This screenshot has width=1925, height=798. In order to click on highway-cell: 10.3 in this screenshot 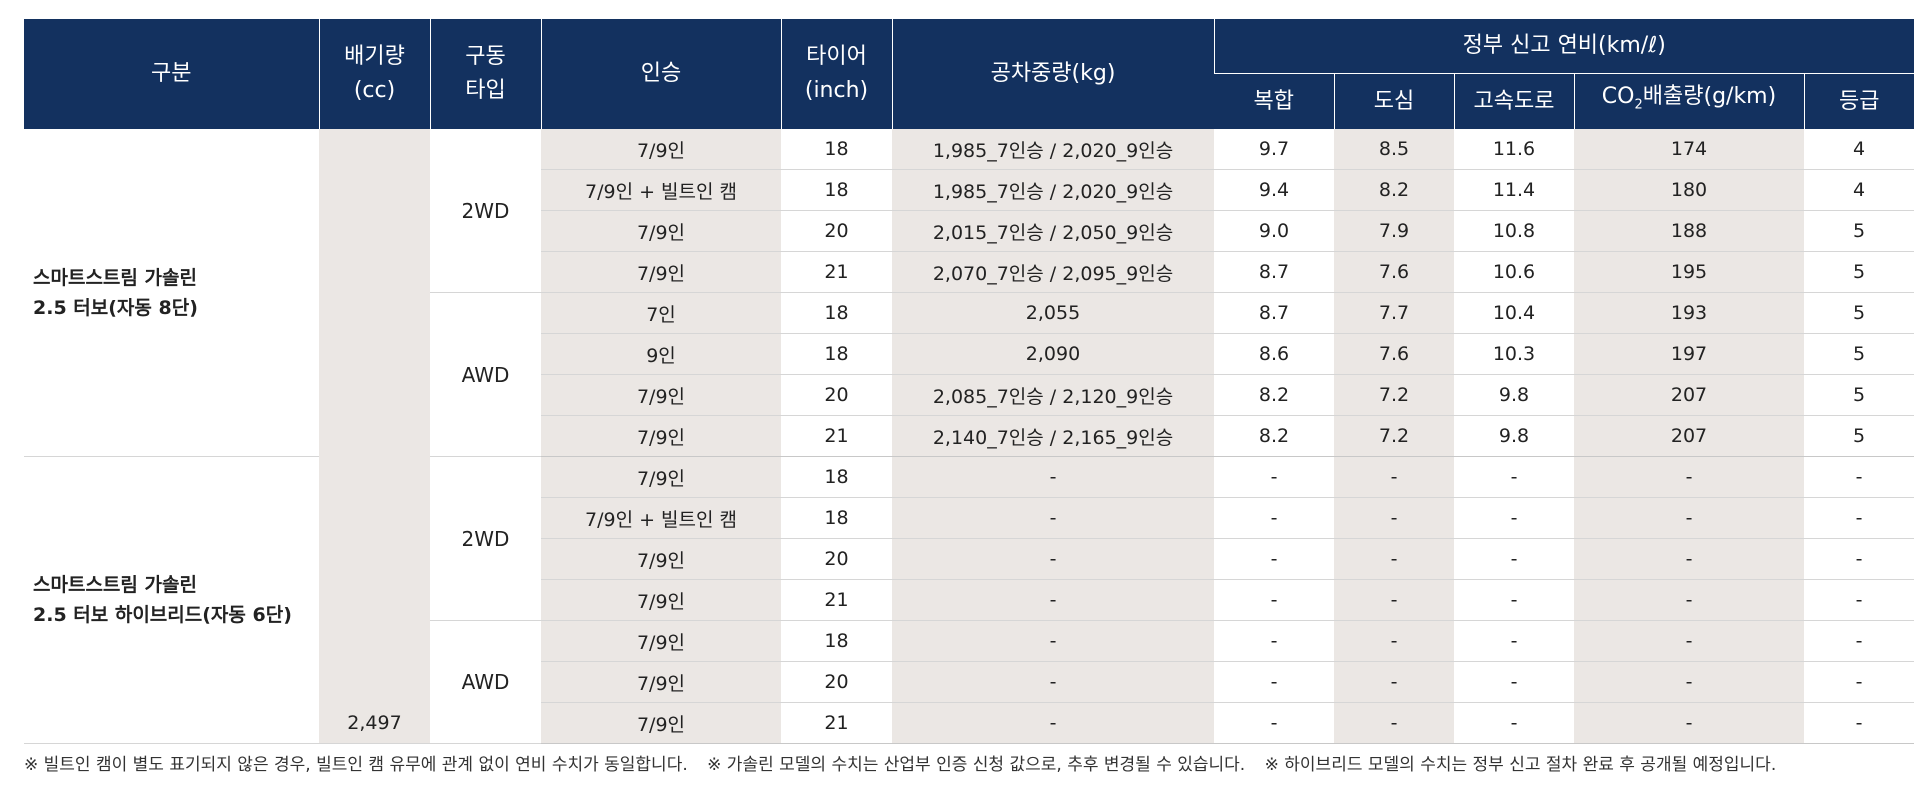, I will do `click(1514, 354)`.